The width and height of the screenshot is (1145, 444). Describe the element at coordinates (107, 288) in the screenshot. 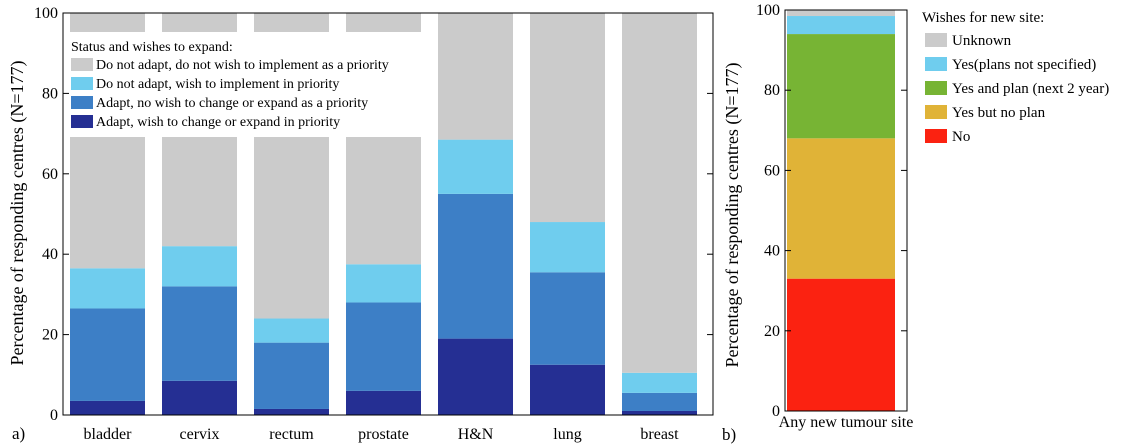

I see `bar-bladder-do-not-adapt-wish-to-implement-in-priority` at that location.